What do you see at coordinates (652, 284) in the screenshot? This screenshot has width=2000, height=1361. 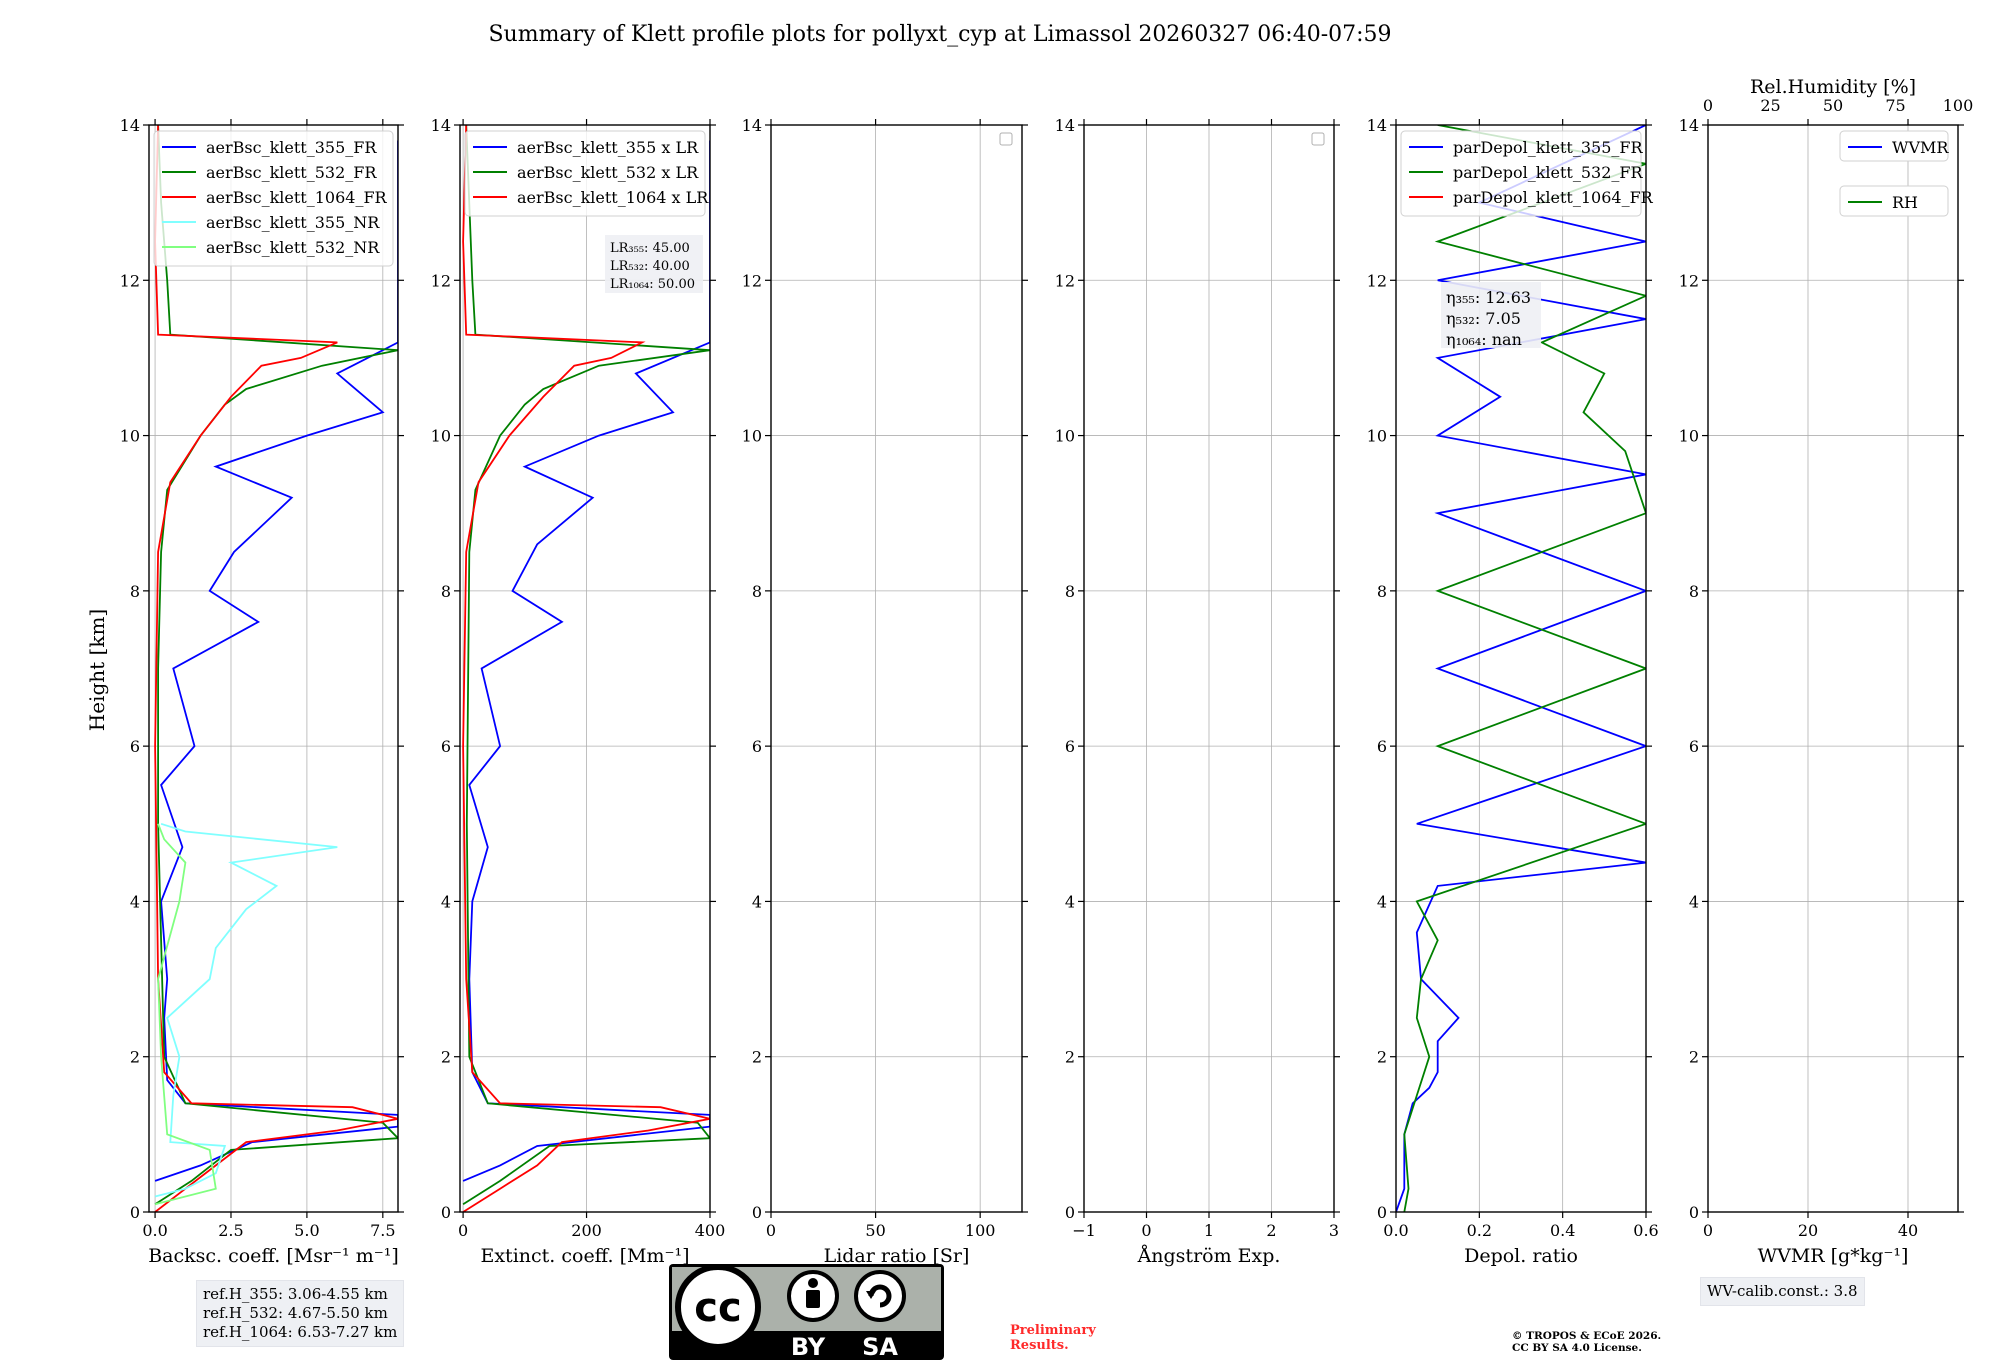 I see `extinction-lidar-ratio-text: LR₁₀₆₄: 50.00` at bounding box center [652, 284].